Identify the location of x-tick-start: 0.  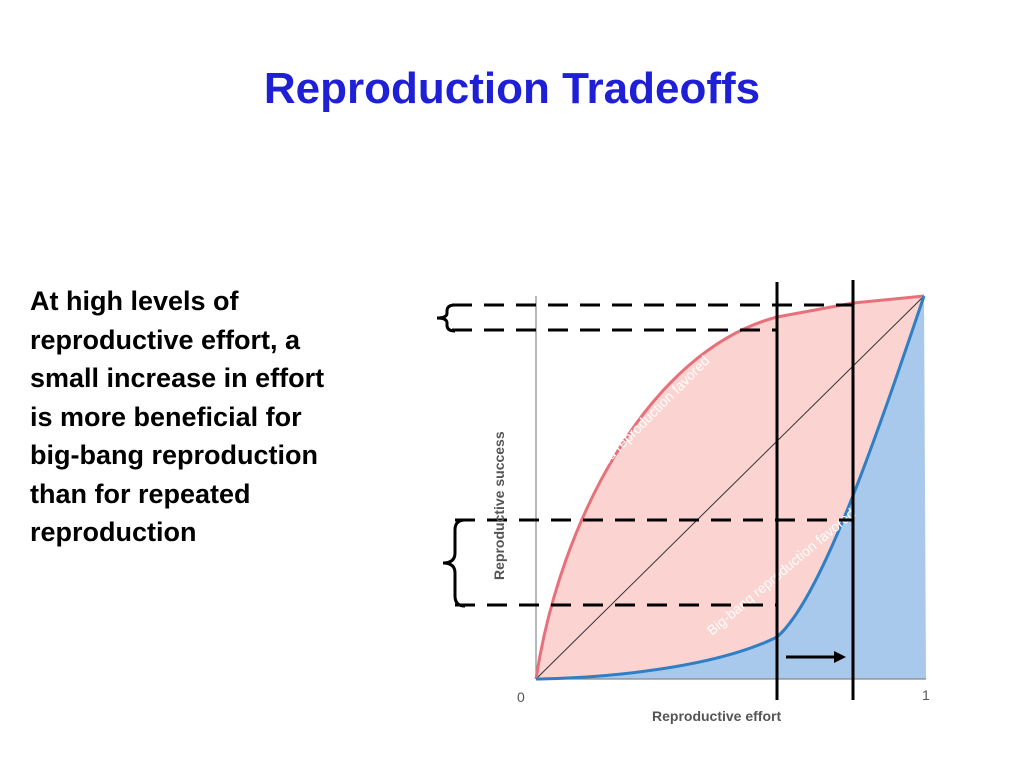
(521, 697).